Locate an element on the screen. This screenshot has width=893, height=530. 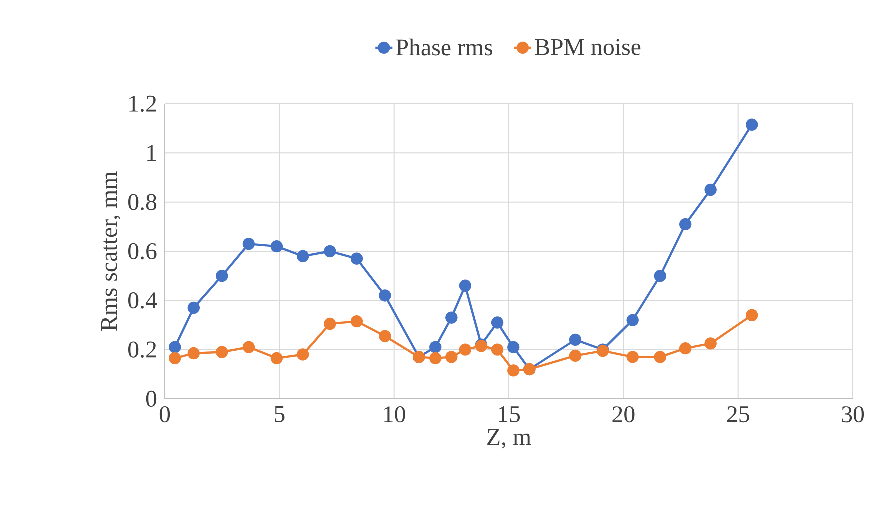
legend-label: BPM noise is located at coordinates (588, 47).